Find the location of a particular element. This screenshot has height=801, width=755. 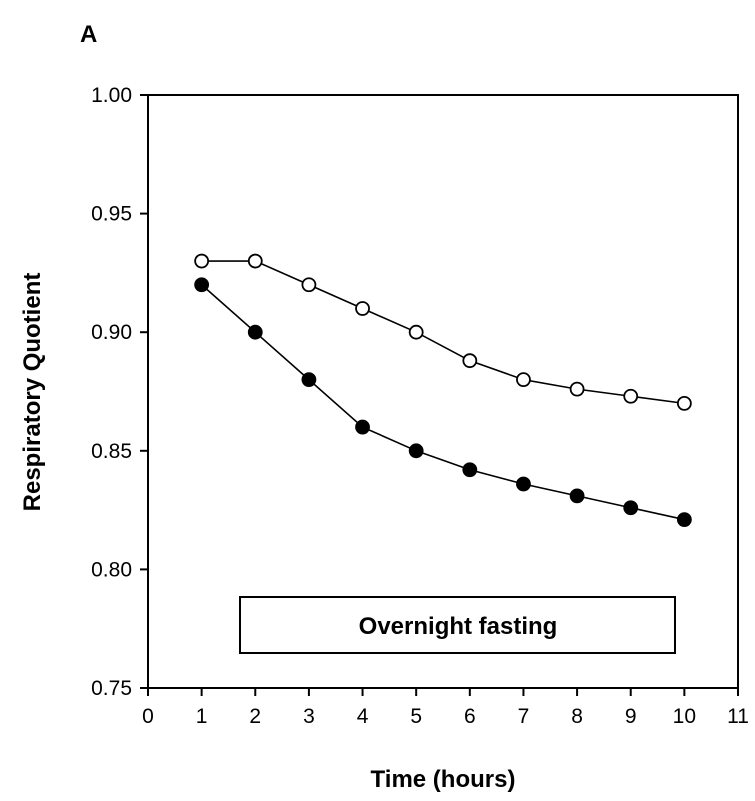

series-1-line is located at coordinates (443, 332).